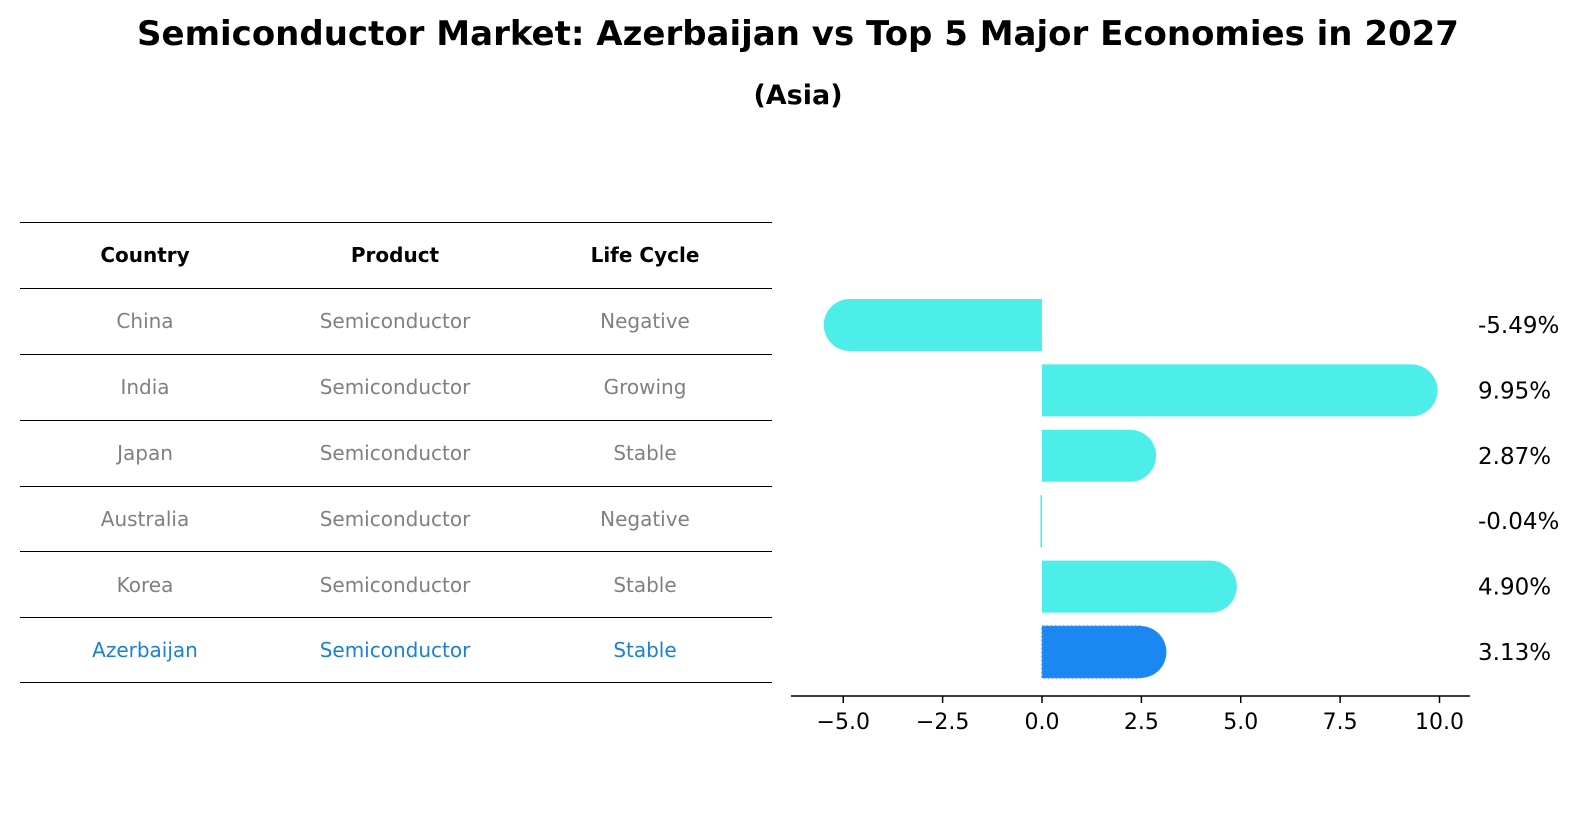 This screenshot has height=823, width=1596. Describe the element at coordinates (145, 387) in the screenshot. I see `cell-country: India` at that location.